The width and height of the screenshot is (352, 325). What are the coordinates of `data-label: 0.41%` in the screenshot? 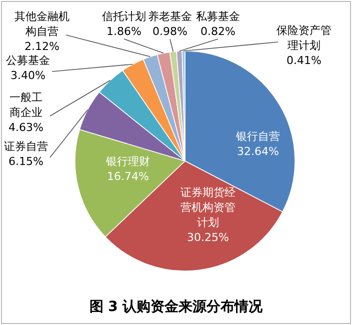 It's located at (304, 60).